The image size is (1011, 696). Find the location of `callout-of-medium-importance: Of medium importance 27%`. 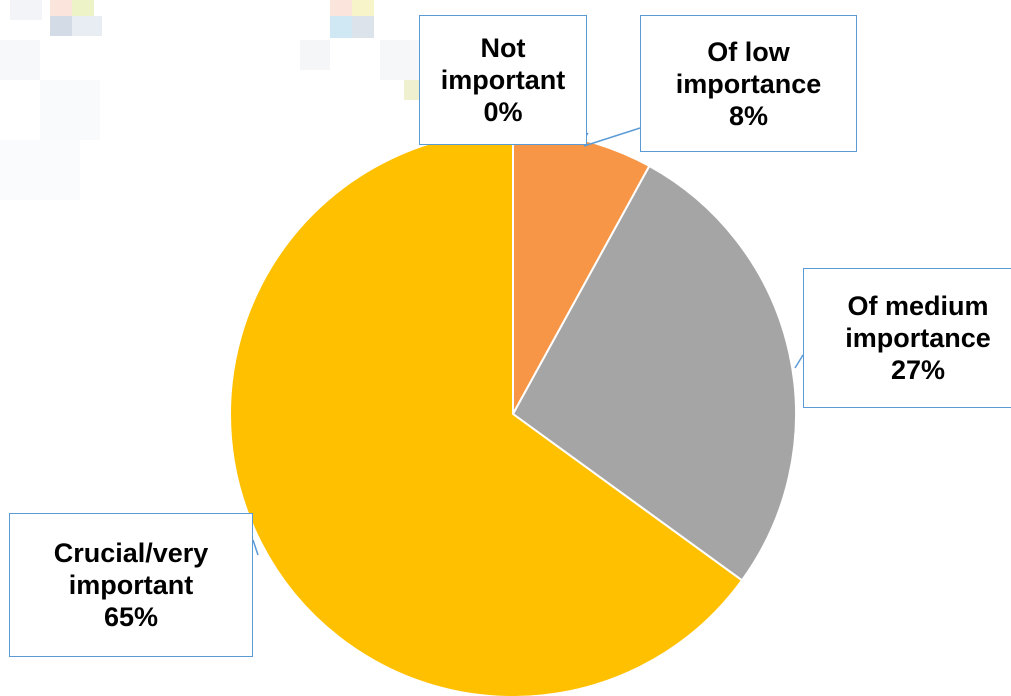

callout-of-medium-importance: Of medium importance 27% is located at coordinates (907, 338).